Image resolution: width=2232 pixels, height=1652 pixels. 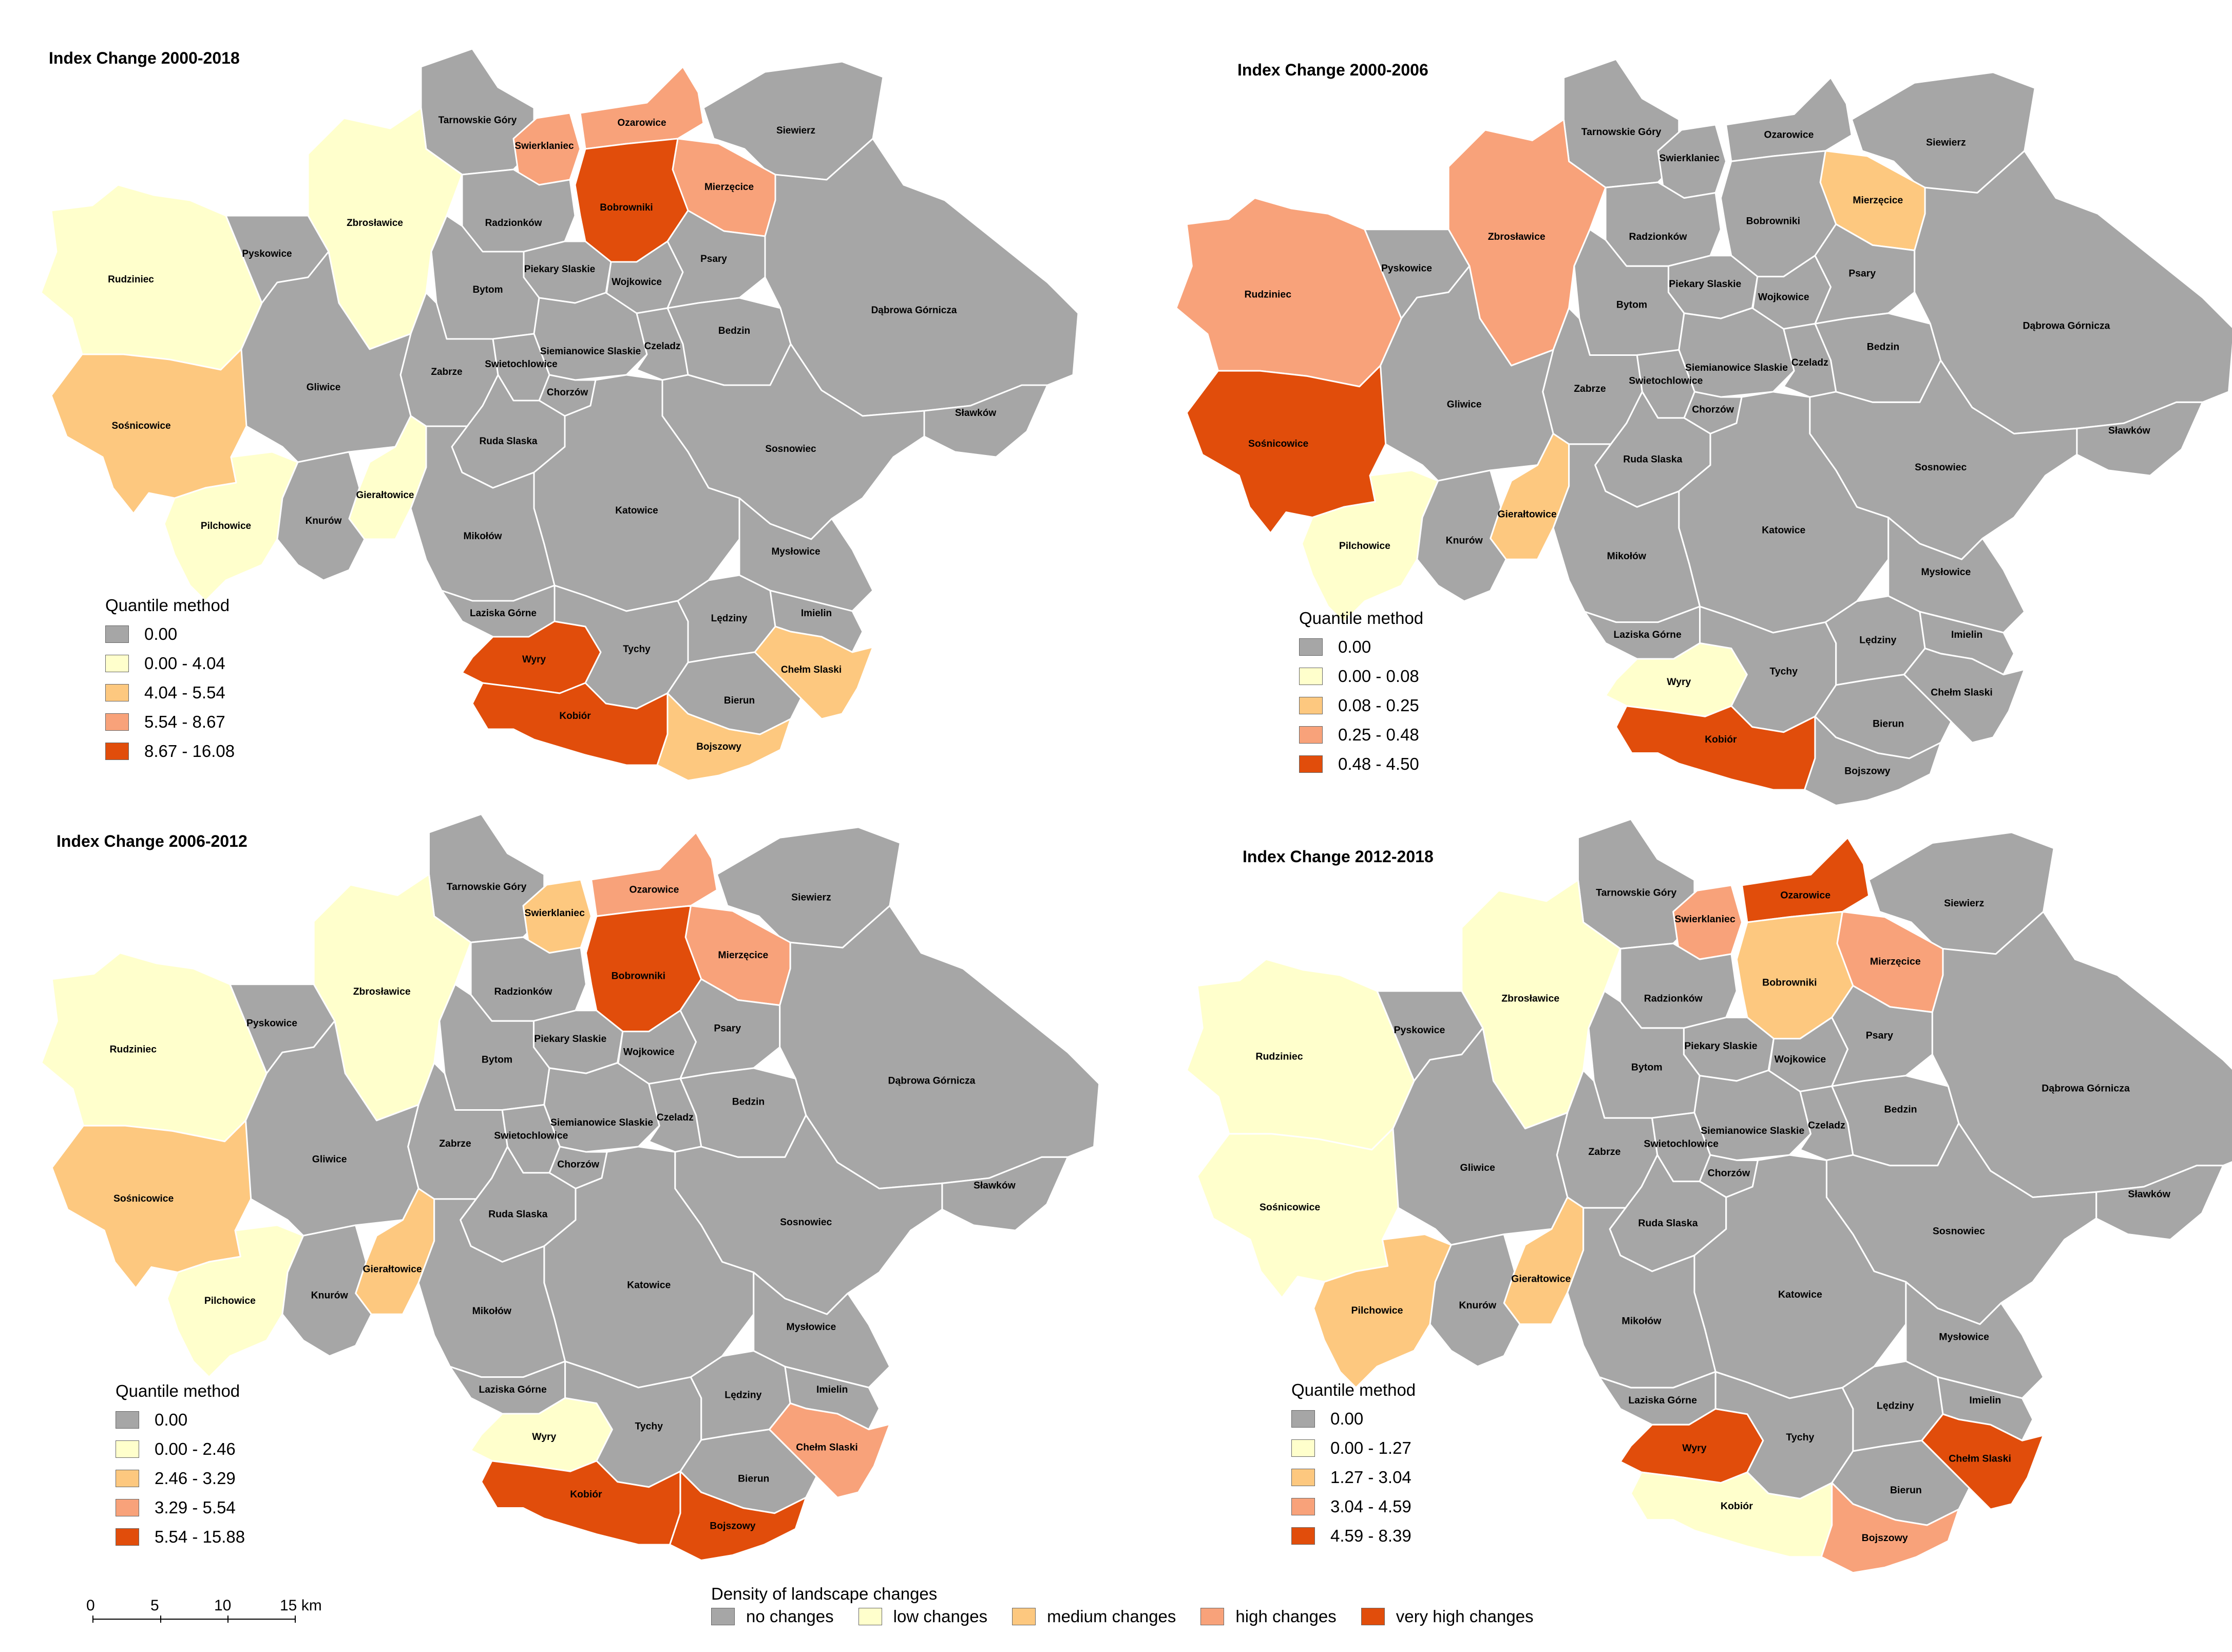 I want to click on municipality-label: Zbrosławice, so click(x=375, y=223).